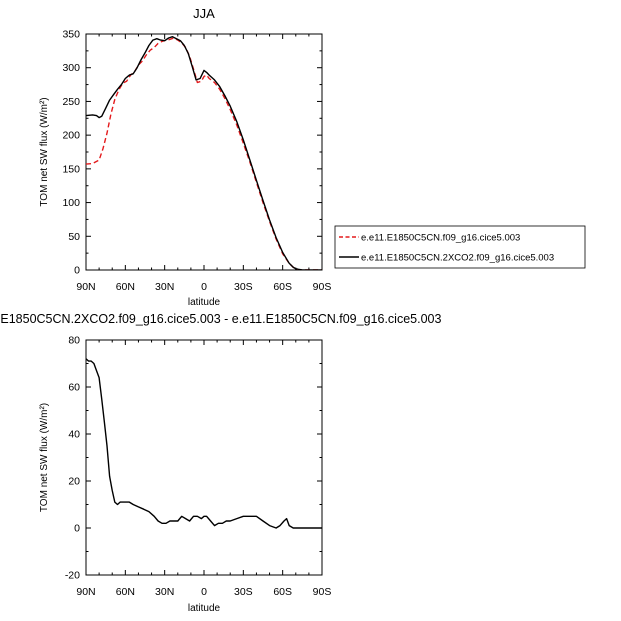 The width and height of the screenshot is (621, 621). I want to click on legend-label-0: e.e11.E1850C5CN.f09_g16.cice5.003, so click(440, 238).